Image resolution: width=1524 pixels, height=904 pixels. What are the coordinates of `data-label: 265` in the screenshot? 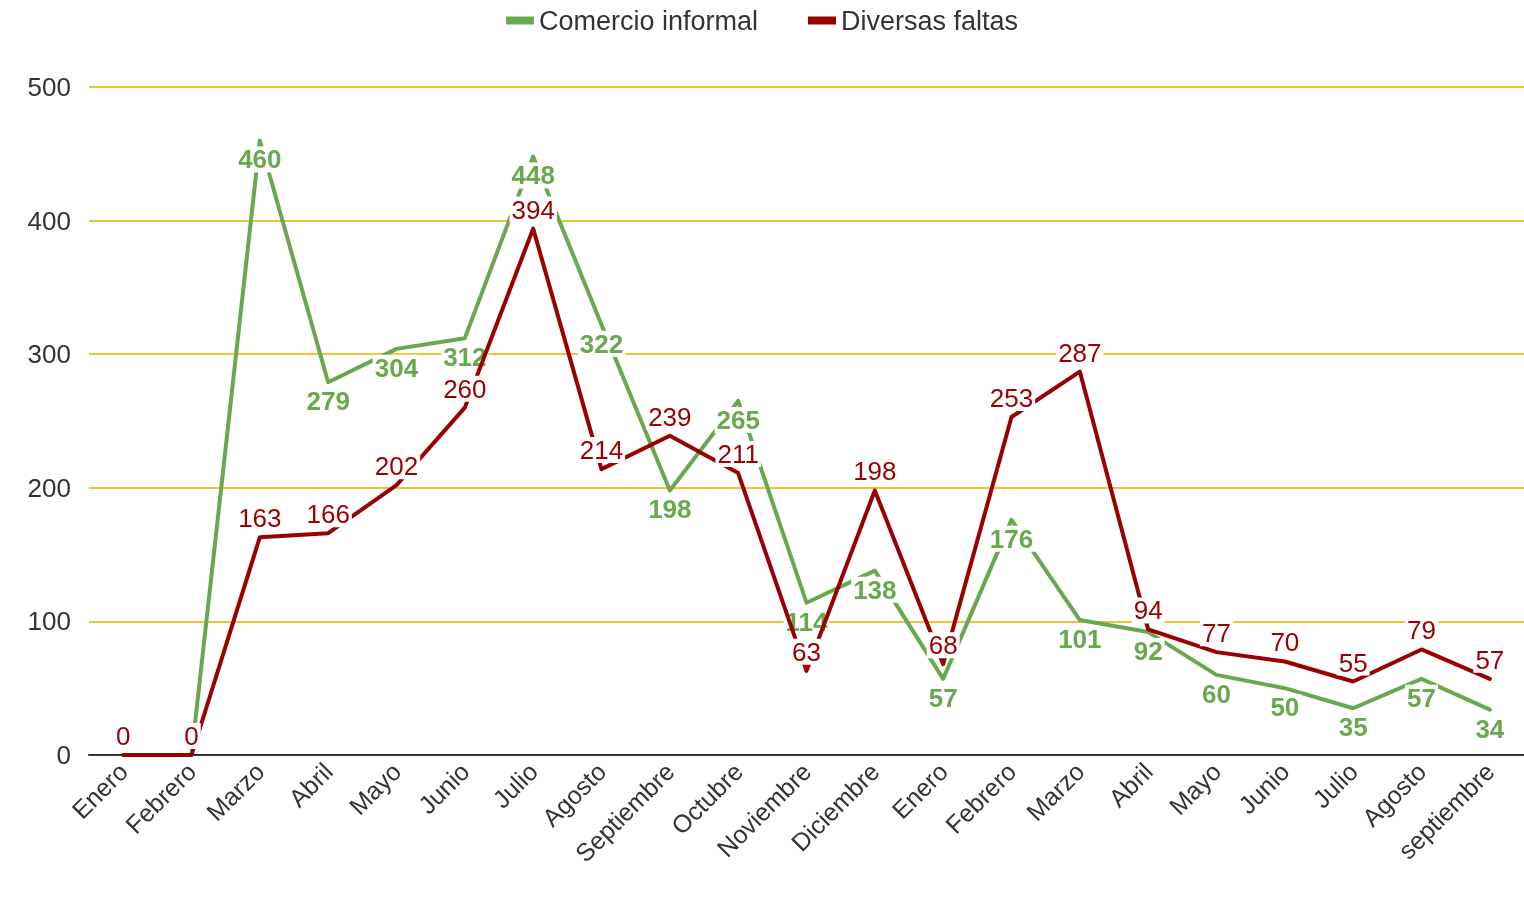 It's located at (738, 419).